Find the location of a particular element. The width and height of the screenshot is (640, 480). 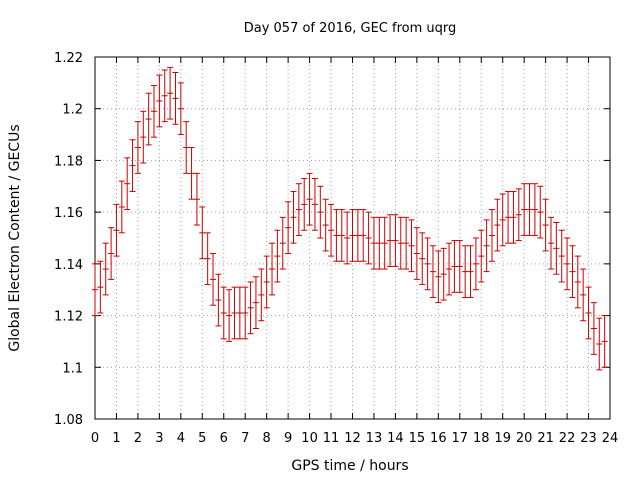

x-tick-label: 16 is located at coordinates (438, 438).